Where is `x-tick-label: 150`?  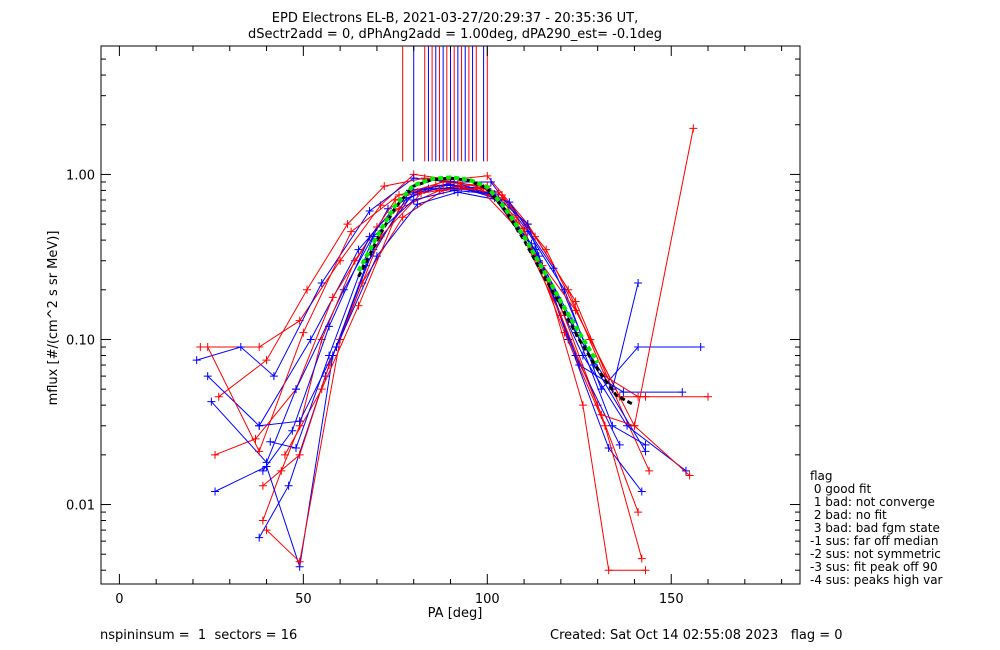 x-tick-label: 150 is located at coordinates (671, 599).